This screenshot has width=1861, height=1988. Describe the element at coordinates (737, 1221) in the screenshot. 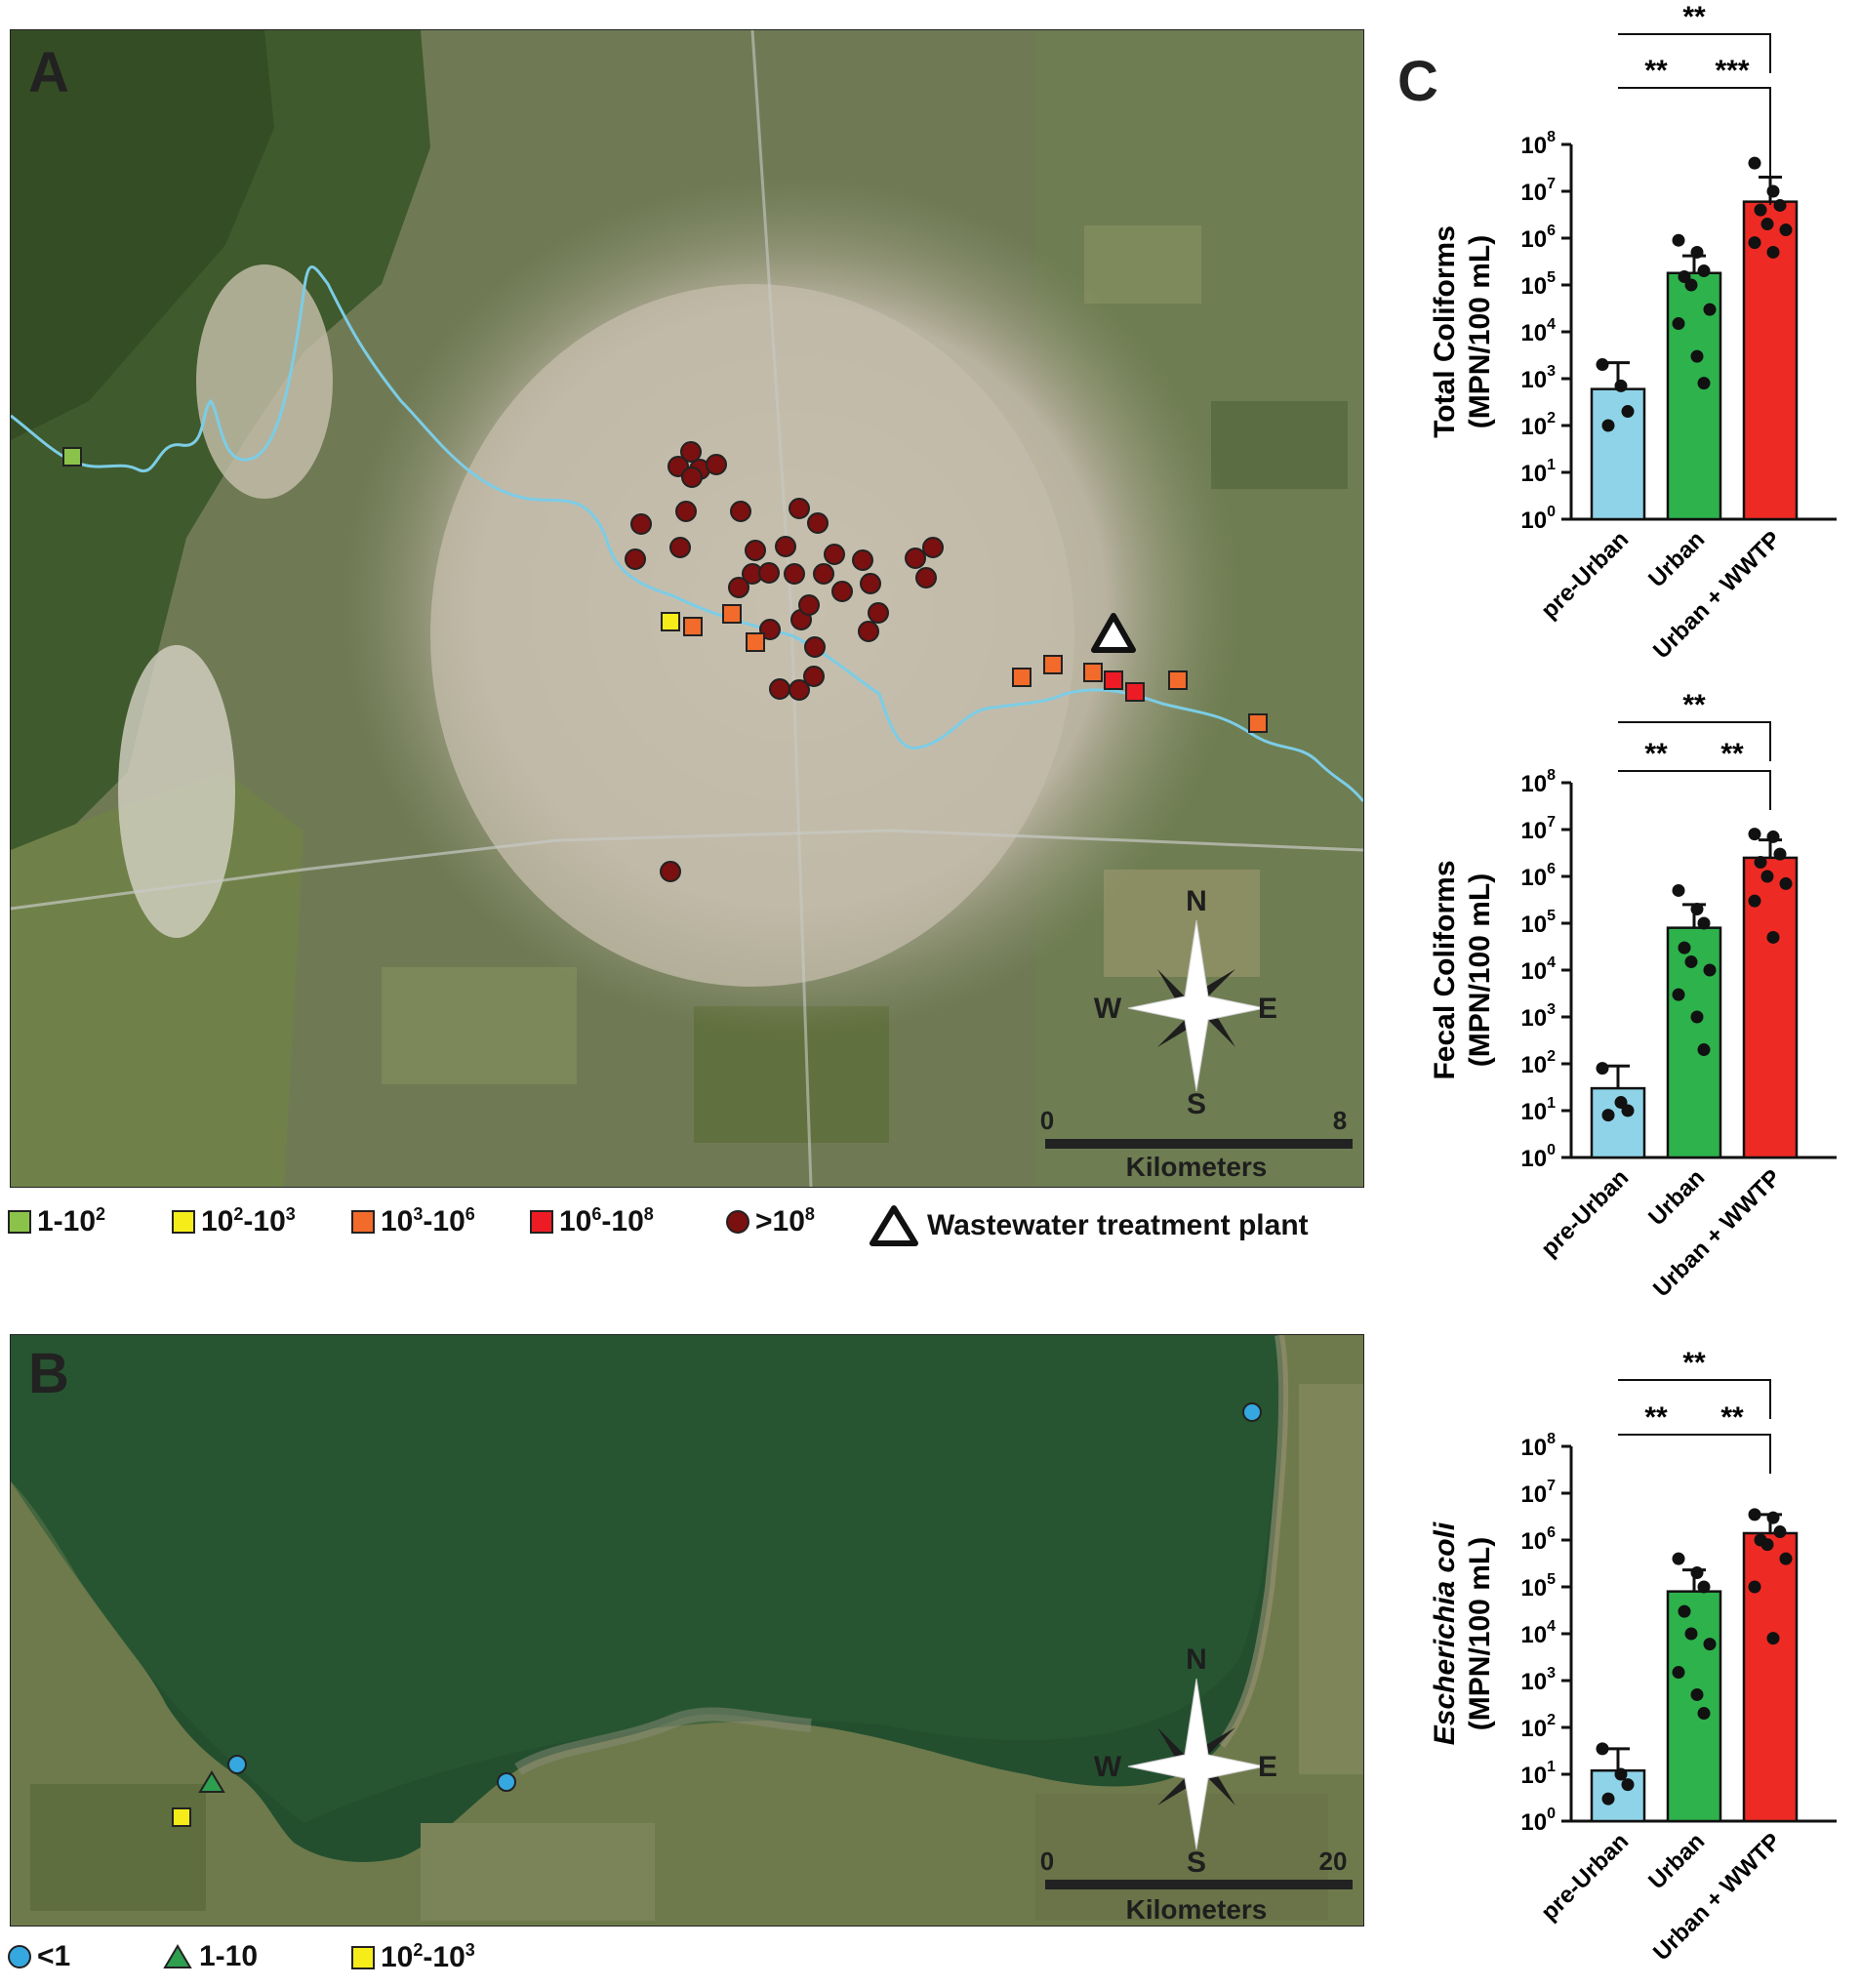

I see `dark-red-circle-icon` at that location.